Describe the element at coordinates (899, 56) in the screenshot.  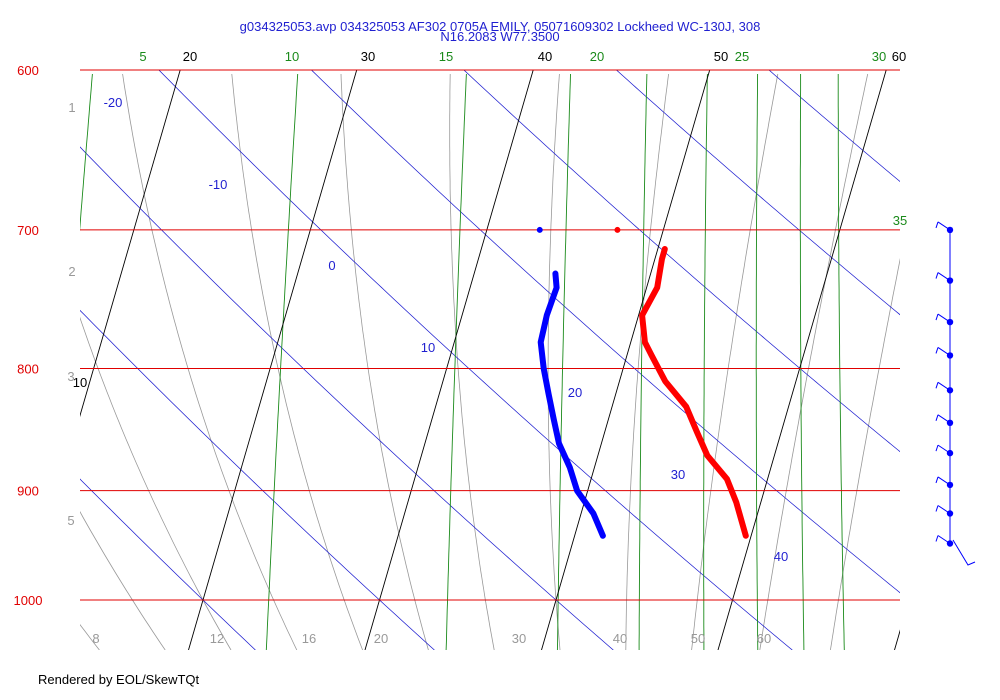
I see `isotherm-label: 60` at that location.